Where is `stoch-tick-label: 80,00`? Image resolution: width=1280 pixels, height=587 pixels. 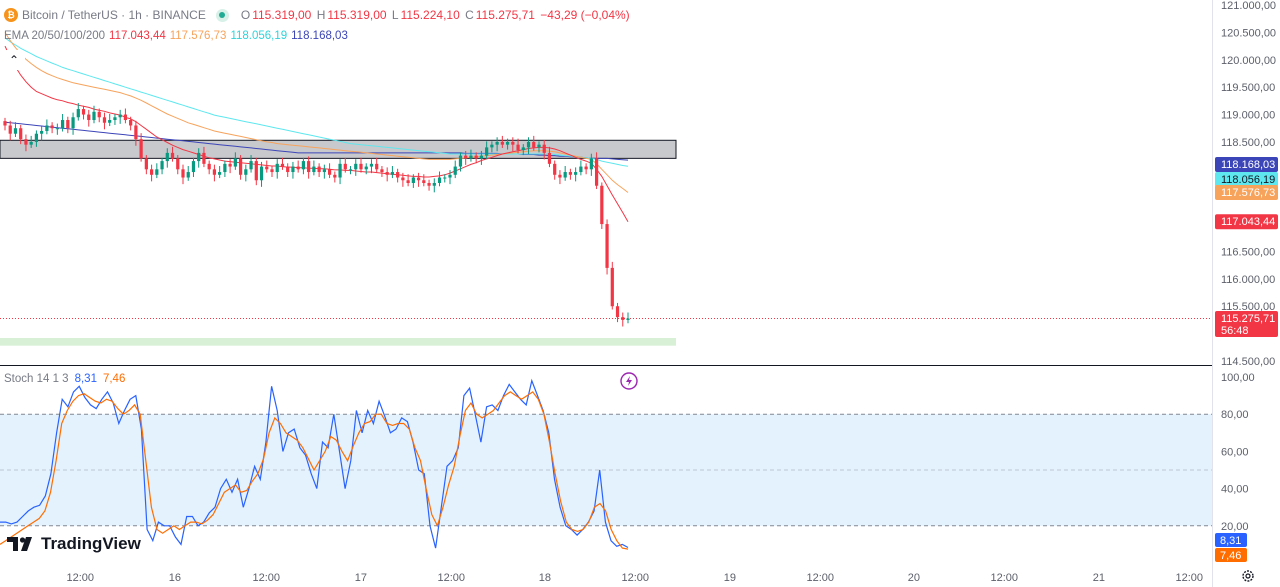 stoch-tick-label: 80,00 is located at coordinates (1235, 415).